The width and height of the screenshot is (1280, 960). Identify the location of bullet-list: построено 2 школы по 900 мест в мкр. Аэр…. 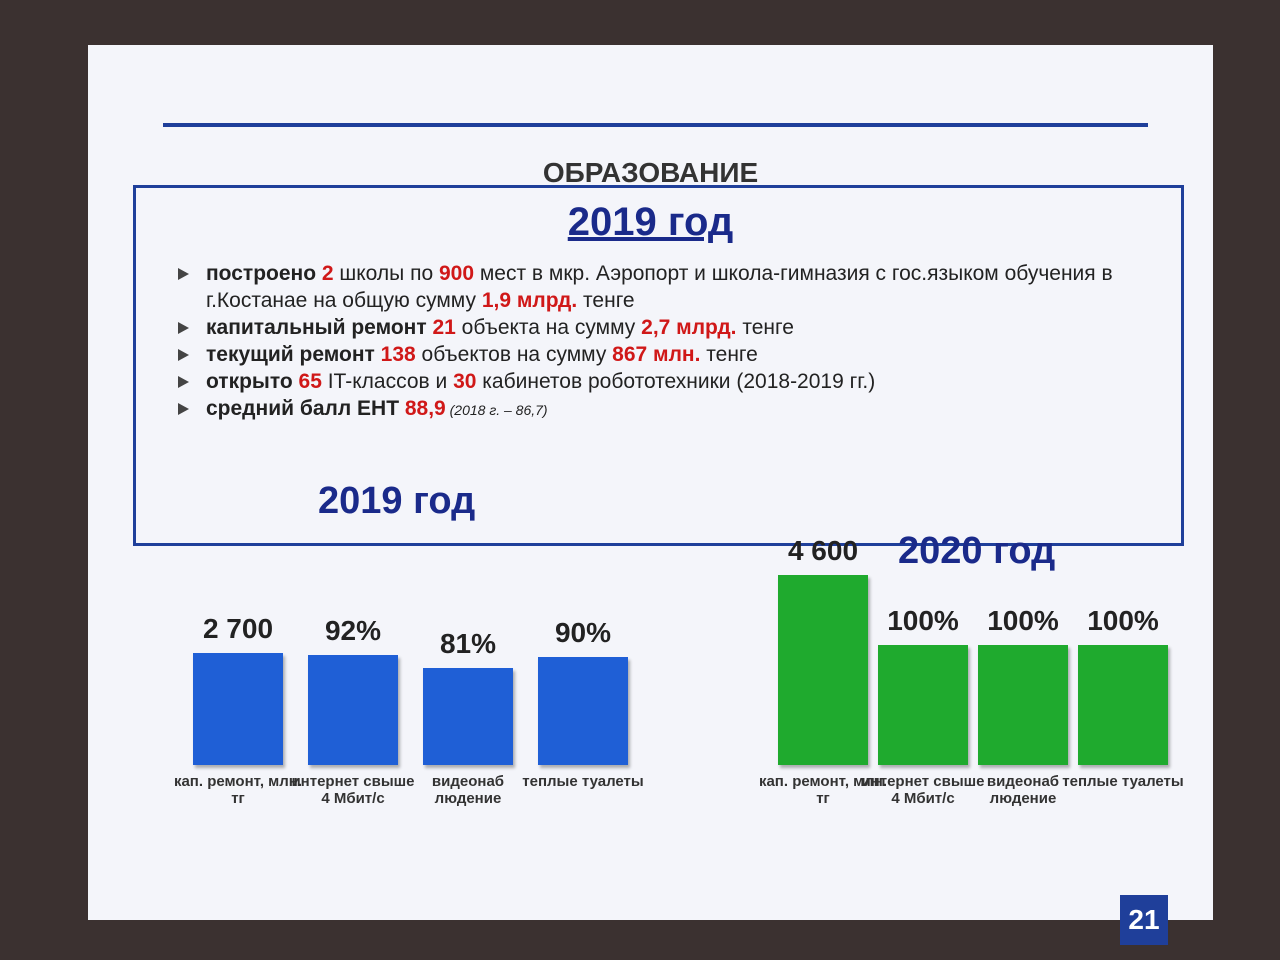
(658, 342).